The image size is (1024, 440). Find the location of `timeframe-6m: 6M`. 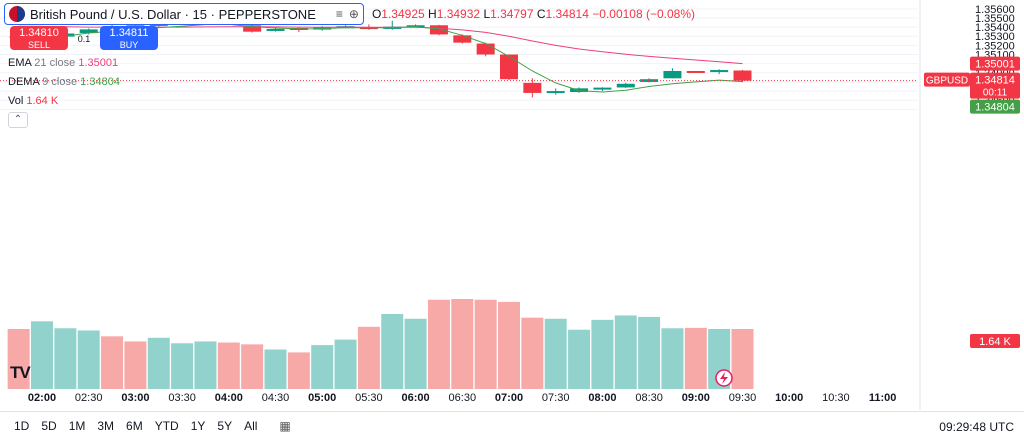

timeframe-6m: 6M is located at coordinates (134, 426).